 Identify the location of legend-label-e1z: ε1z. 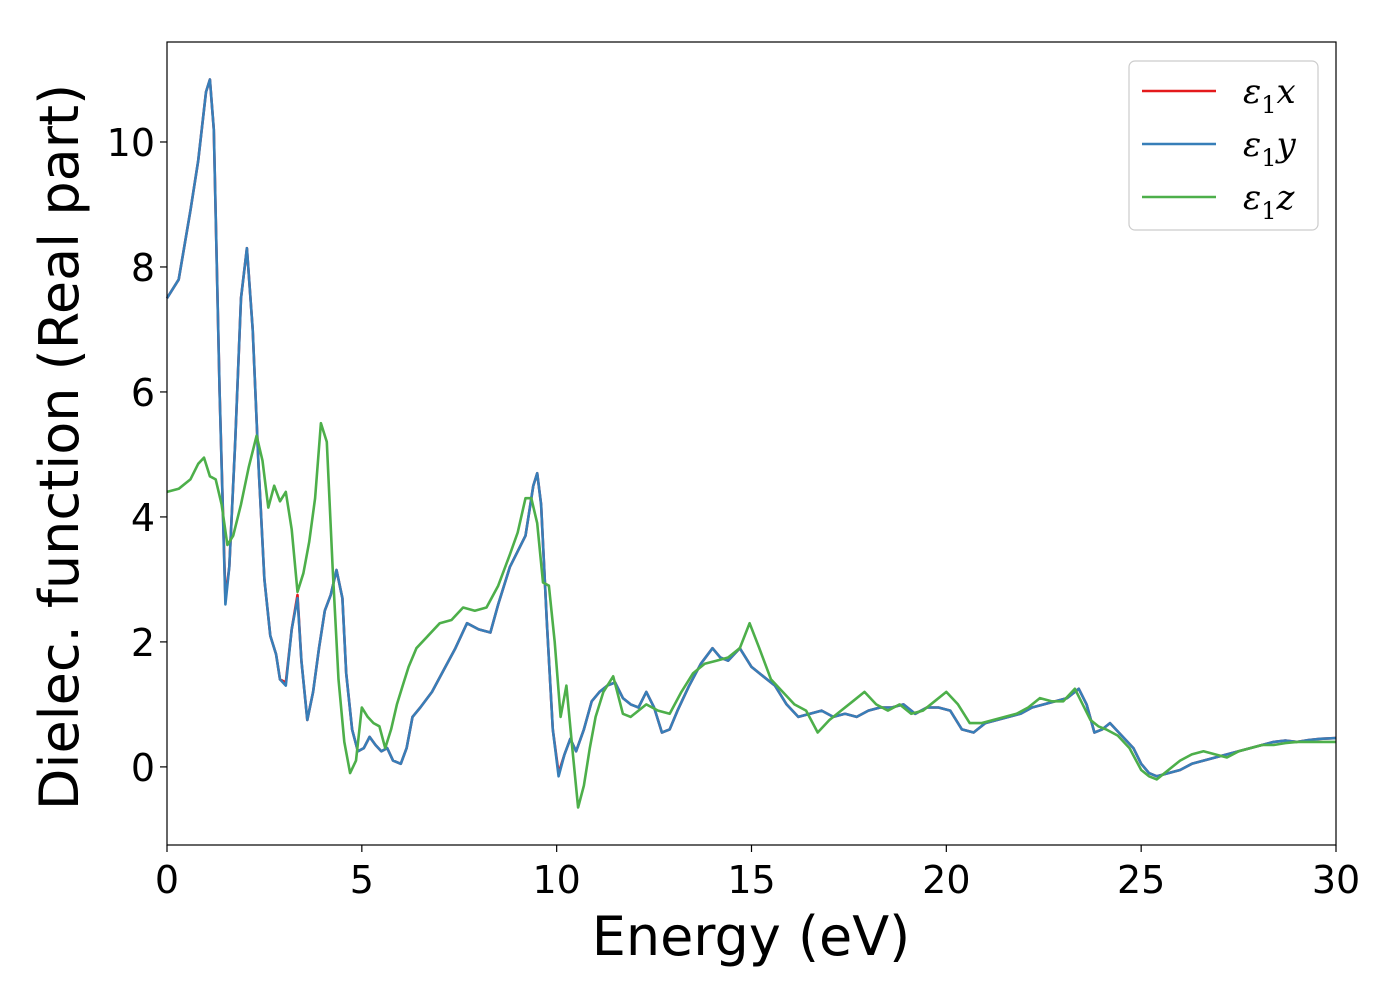
(1269, 201).